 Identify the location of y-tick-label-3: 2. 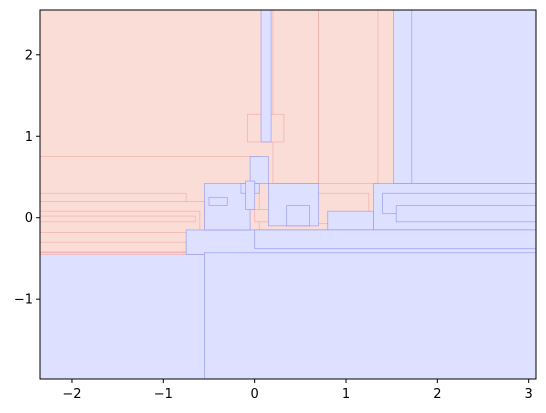
(29, 55).